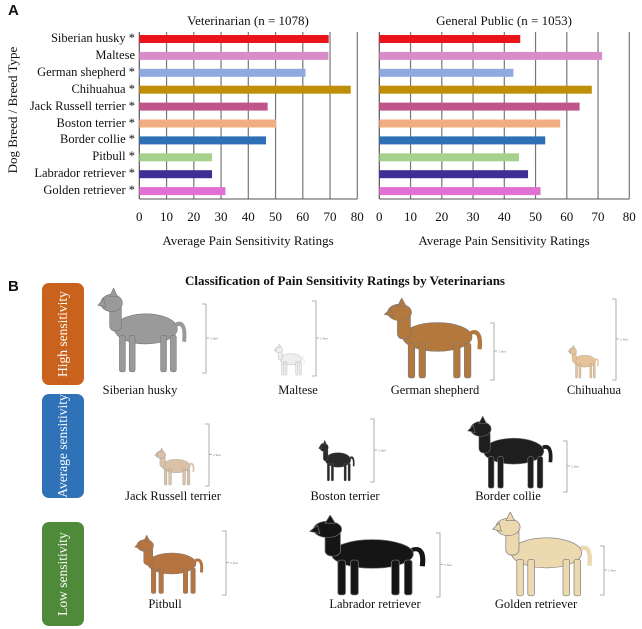 Image resolution: width=642 pixels, height=629 pixels. I want to click on dog-label: Chihuahua, so click(594, 390).